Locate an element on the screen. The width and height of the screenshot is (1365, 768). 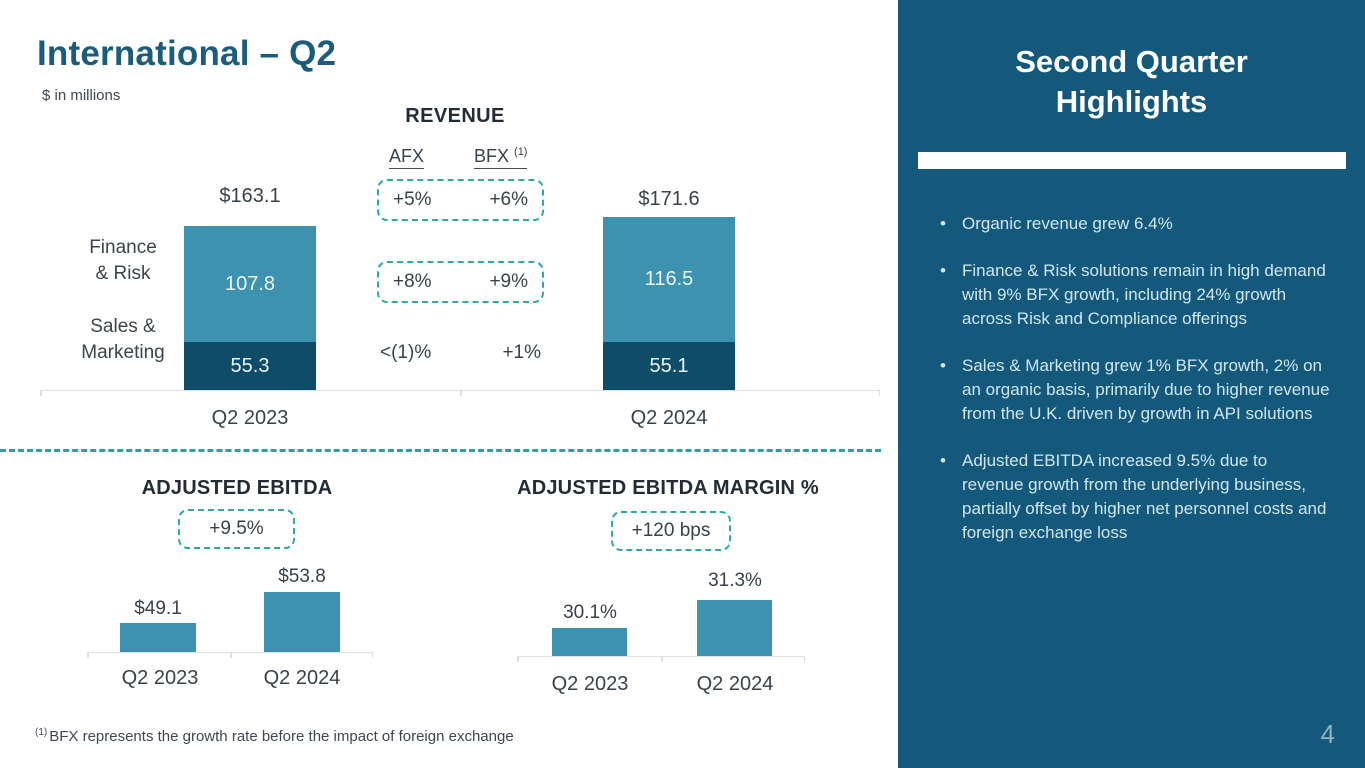
sales-marketing-segment-2023: 55.3 is located at coordinates (250, 366).